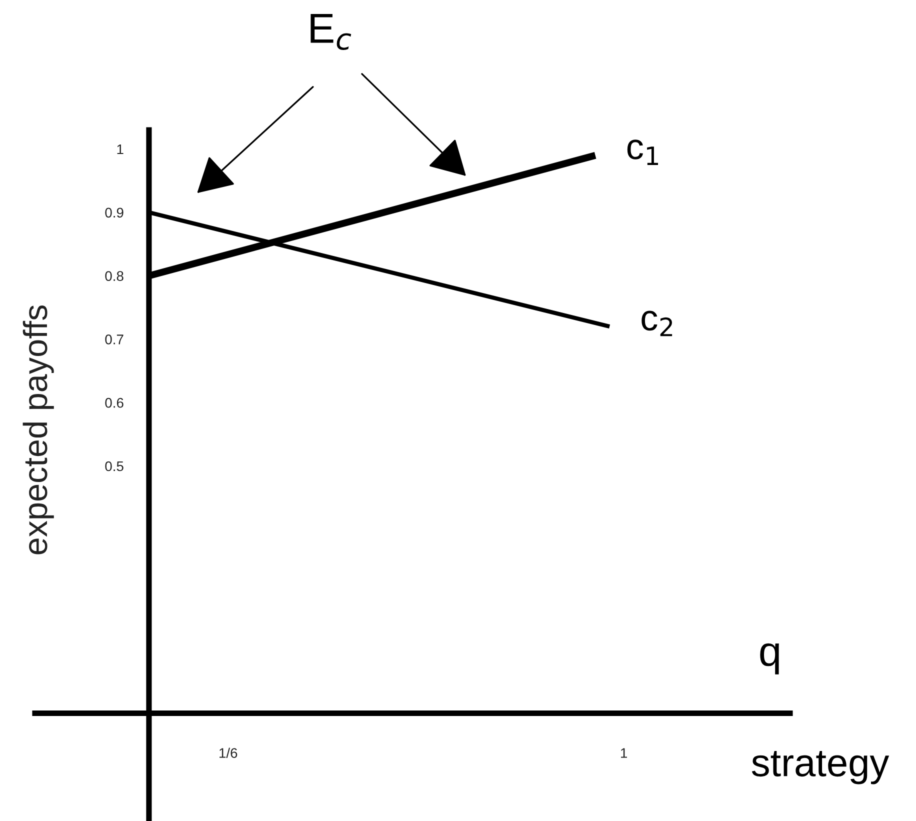 Image resolution: width=916 pixels, height=821 pixels. Describe the element at coordinates (114, 466) in the screenshot. I see `y-tick-label: 0.5` at that location.